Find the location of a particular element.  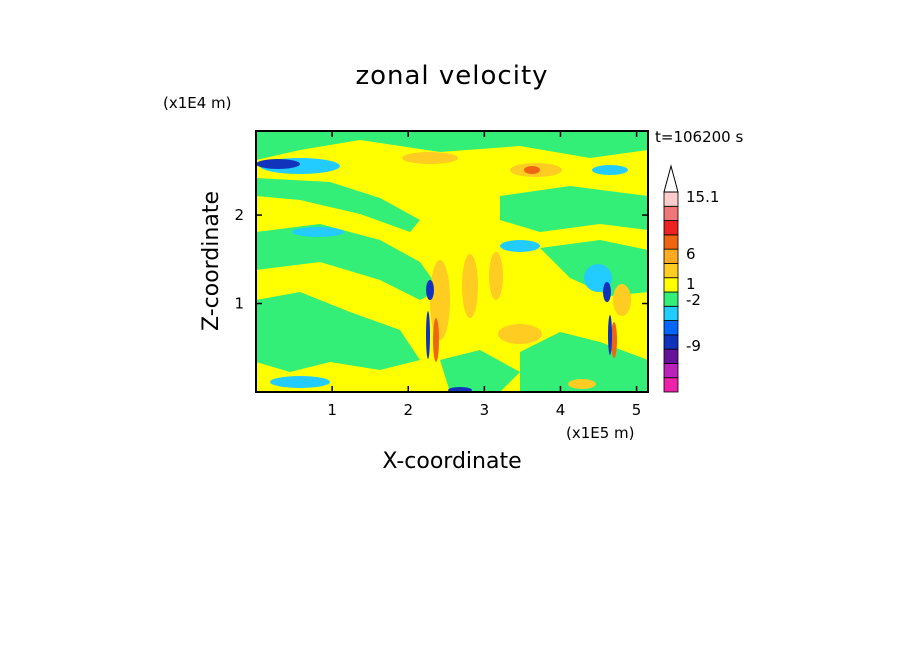

cyan-upper-right is located at coordinates (610, 170).